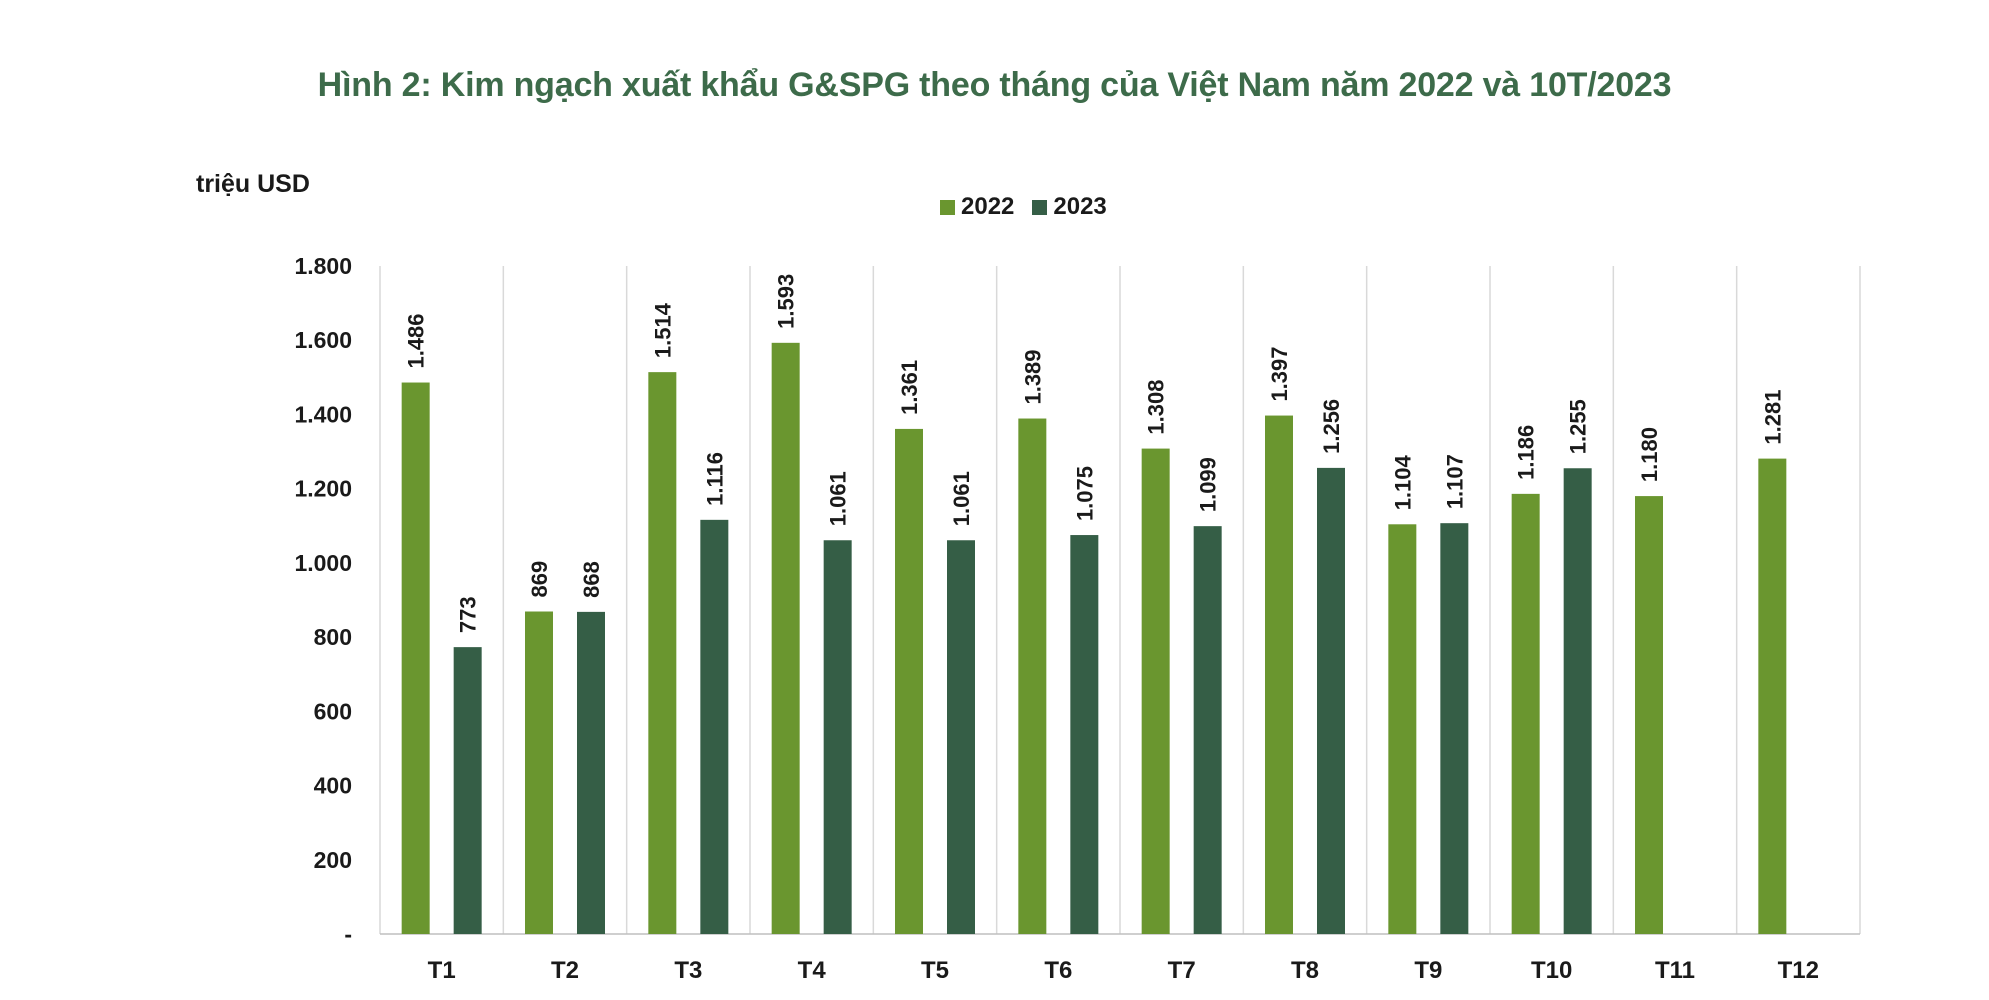 The width and height of the screenshot is (1989, 1000). I want to click on legend-swatch-2022, so click(947, 207).